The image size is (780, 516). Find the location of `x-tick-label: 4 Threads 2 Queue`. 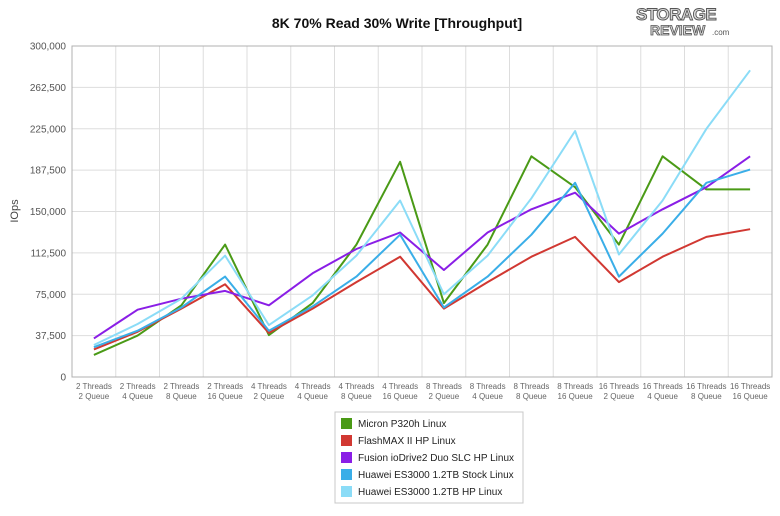

x-tick-label: 4 Threads 2 Queue is located at coordinates (269, 391).